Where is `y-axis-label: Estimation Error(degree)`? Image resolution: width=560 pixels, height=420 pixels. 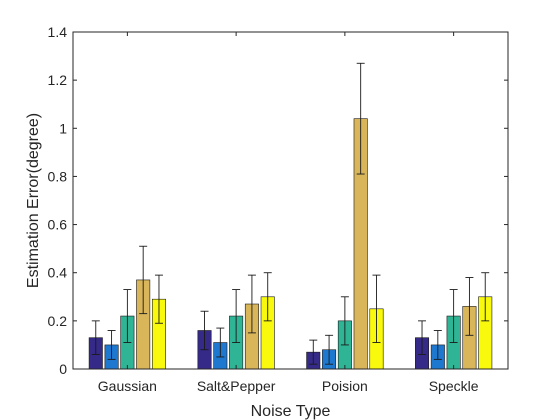 y-axis-label: Estimation Error(degree) is located at coordinates (33, 200).